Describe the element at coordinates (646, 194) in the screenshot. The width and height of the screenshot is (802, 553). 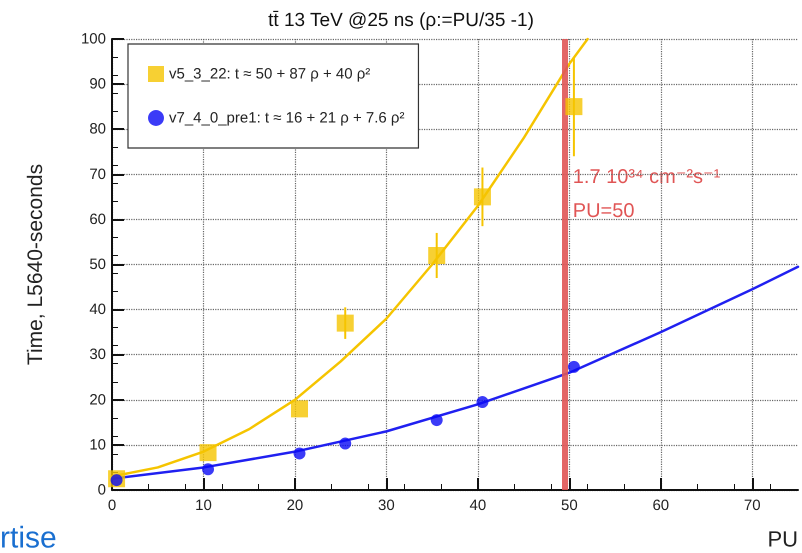
I see `ref-line-label: 1.7 10³⁴ cm⁻²s⁻¹ PU=50` at that location.